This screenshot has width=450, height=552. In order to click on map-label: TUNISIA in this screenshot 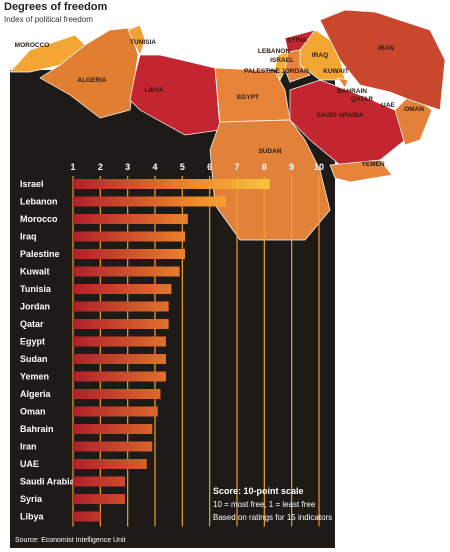, I will do `click(143, 42)`.